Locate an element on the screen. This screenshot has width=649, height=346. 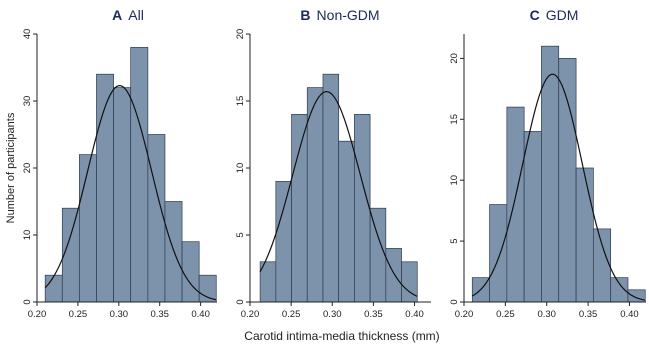
panel-title: C GDM is located at coordinates (554, 15).